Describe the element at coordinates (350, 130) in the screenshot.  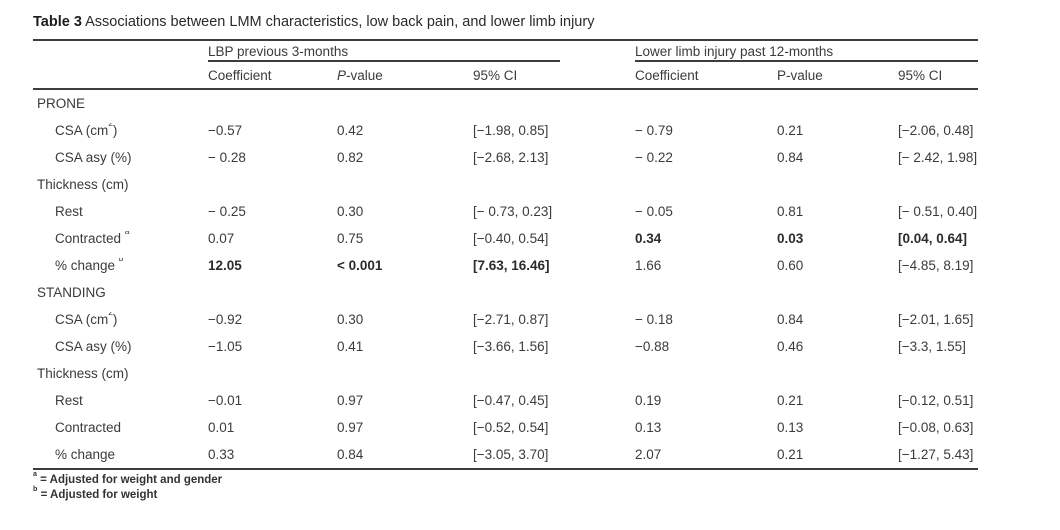
I see `data-cell: 0.42` at that location.